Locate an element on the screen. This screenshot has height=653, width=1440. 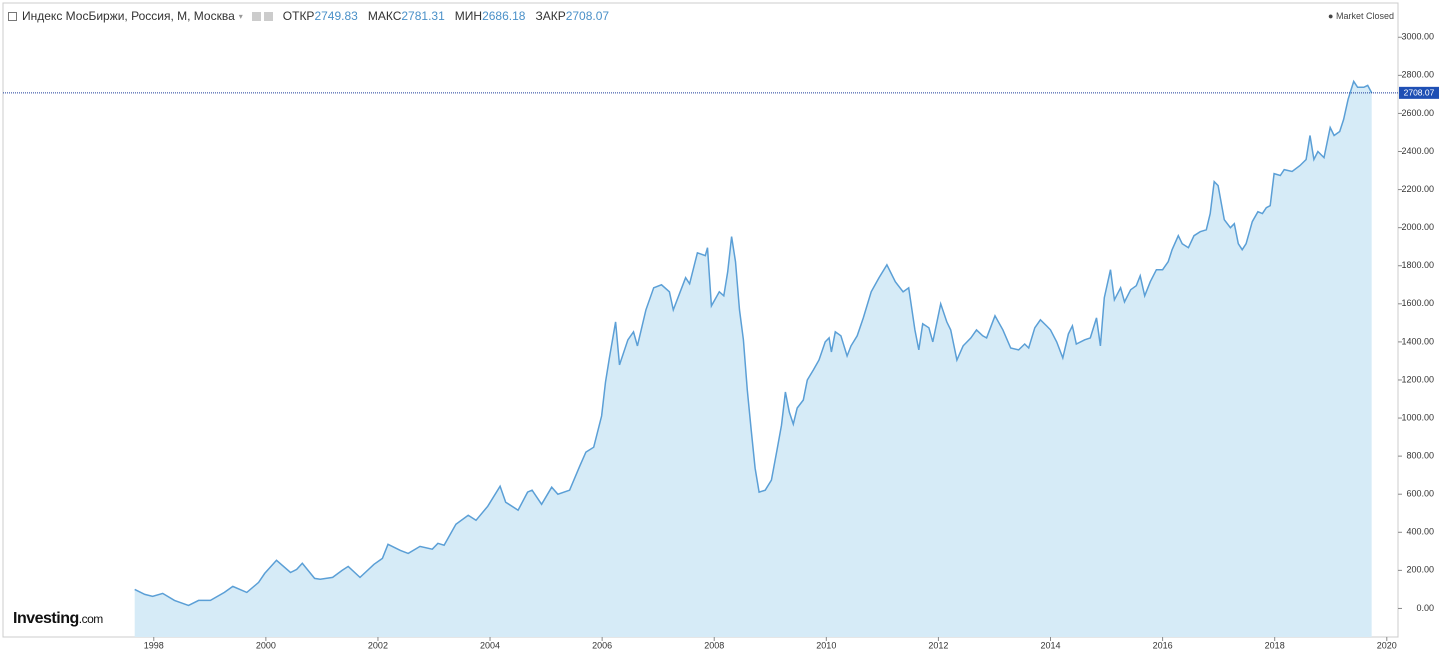
x-tick-label: 2006 is located at coordinates (602, 645).